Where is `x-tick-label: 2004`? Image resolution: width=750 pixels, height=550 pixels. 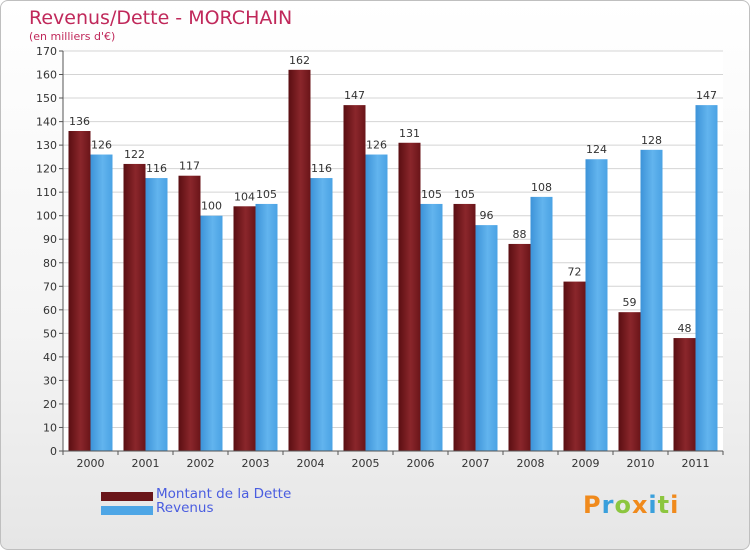
x-tick-label: 2004 is located at coordinates (311, 463).